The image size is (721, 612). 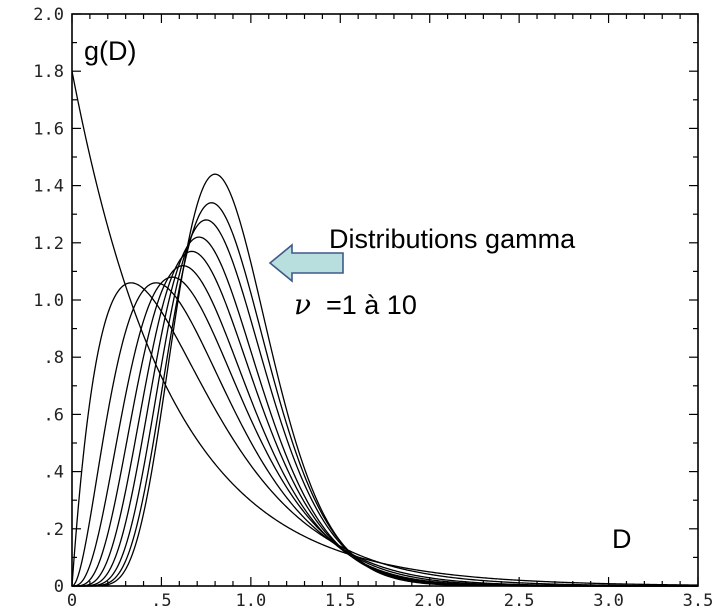 I want to click on y-tick-label: 1.8, so click(x=48, y=72).